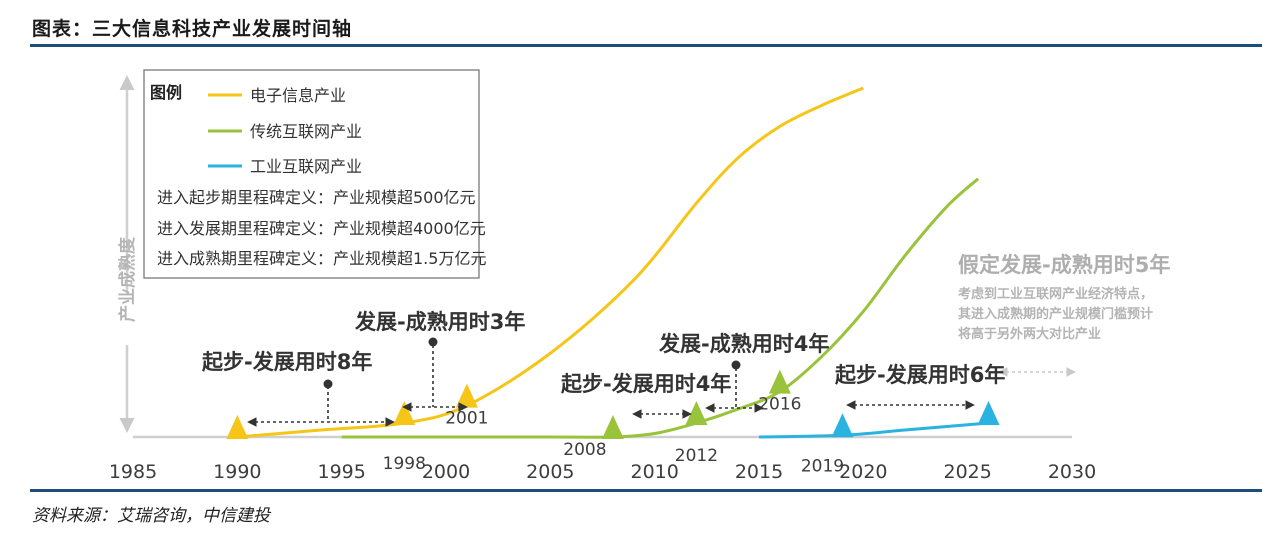 This screenshot has width=1274, height=534. What do you see at coordinates (654, 472) in the screenshot?
I see `x-tick-label: 2010` at bounding box center [654, 472].